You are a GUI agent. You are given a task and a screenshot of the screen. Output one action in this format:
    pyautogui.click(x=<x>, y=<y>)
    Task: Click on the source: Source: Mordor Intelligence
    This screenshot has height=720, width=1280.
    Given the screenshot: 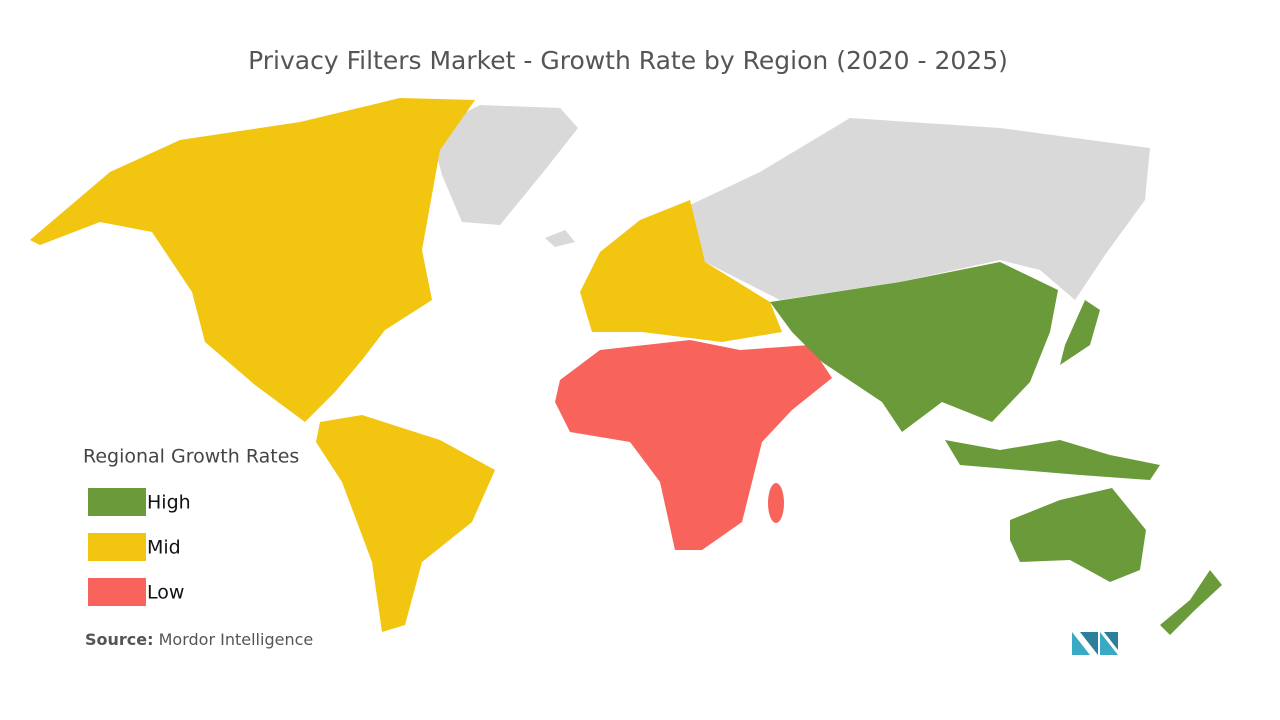 What is the action you would take?
    pyautogui.click(x=199, y=639)
    